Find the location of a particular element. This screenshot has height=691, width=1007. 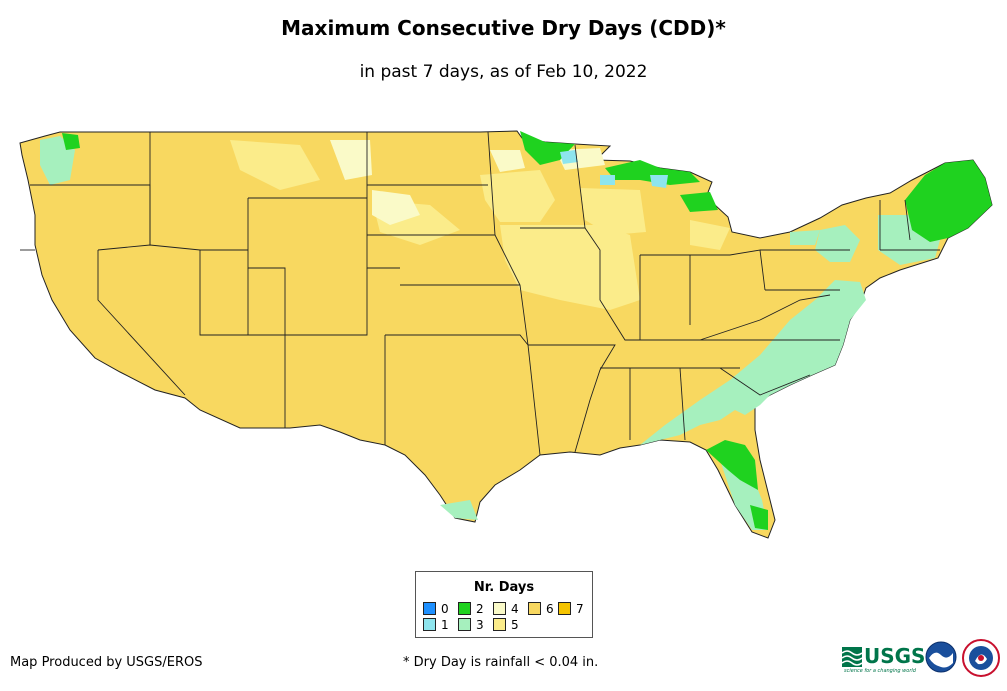

legend-title: Nr. Days is located at coordinates (504, 587).